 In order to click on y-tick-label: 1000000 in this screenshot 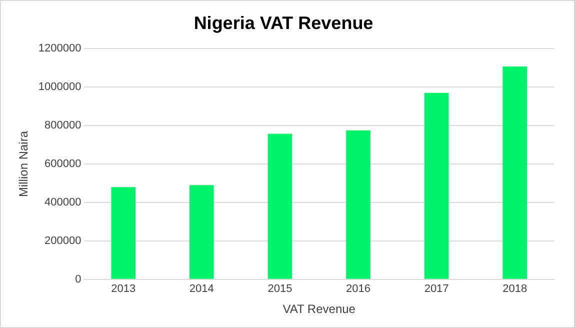, I will do `click(60, 87)`.